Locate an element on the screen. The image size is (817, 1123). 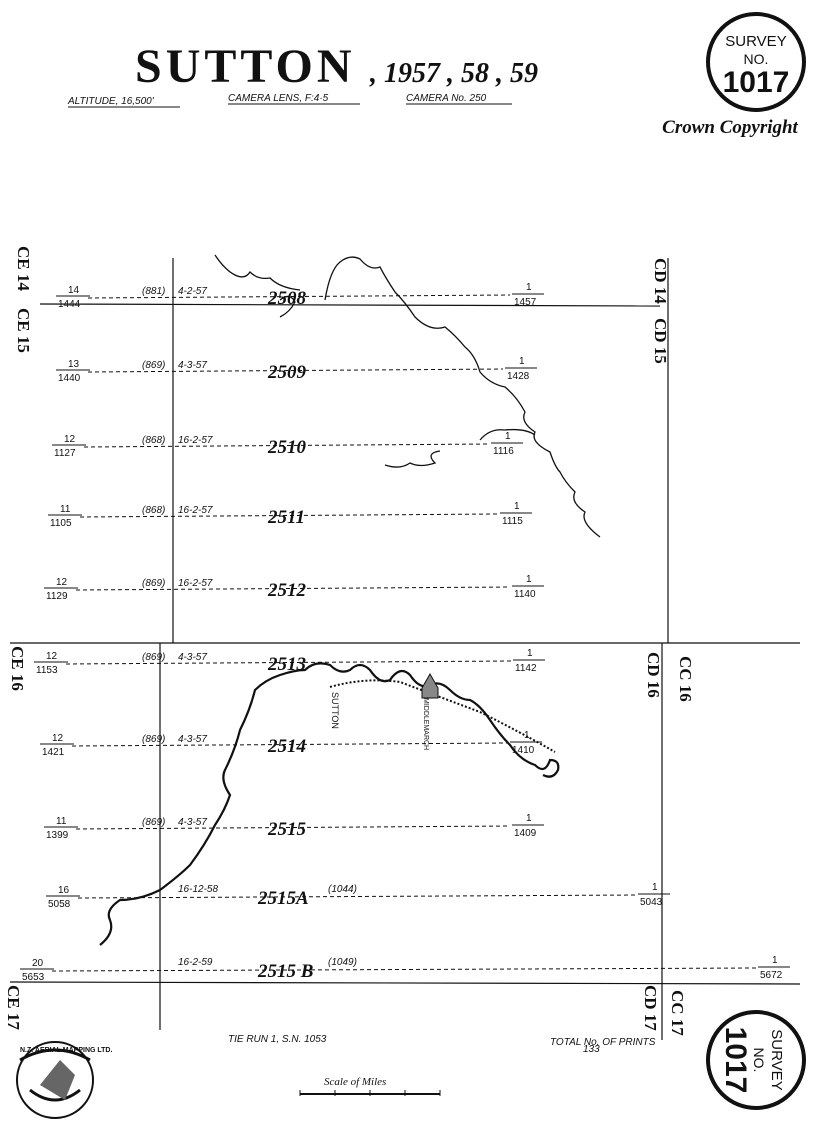
frame-start: 13 is located at coordinates (74, 364).